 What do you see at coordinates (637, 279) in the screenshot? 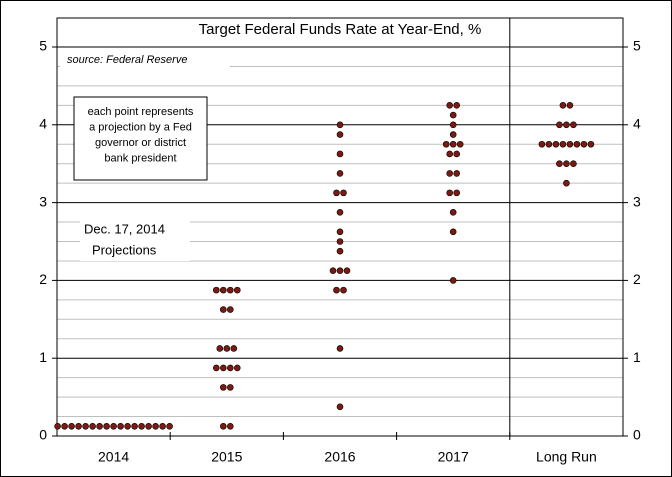
I see `y2-tick-label: 2` at bounding box center [637, 279].